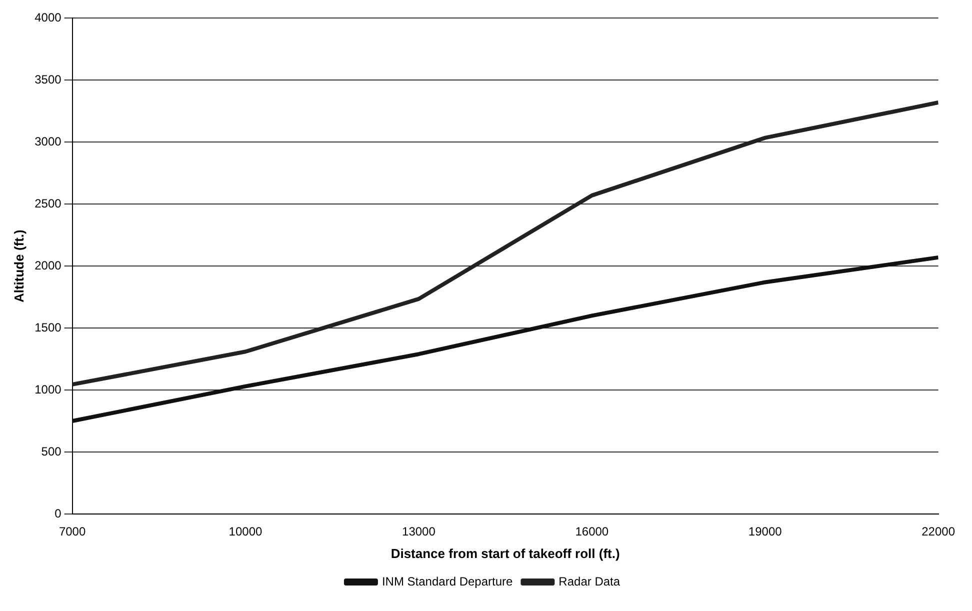 The width and height of the screenshot is (972, 611). Describe the element at coordinates (419, 531) in the screenshot. I see `x-tick-label: 13000` at that location.